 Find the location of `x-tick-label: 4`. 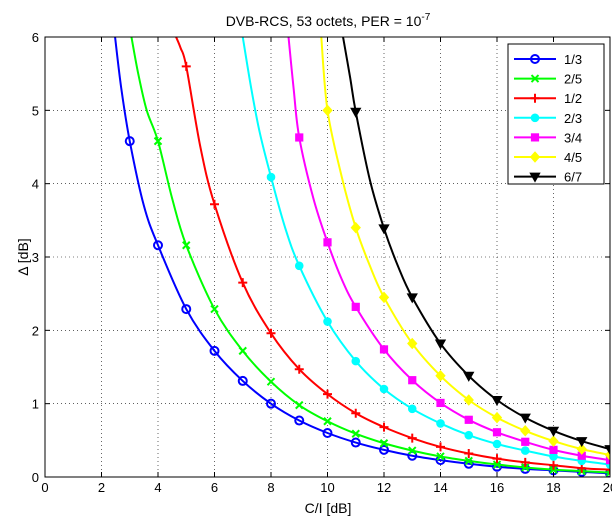

x-tick-label: 4 is located at coordinates (157, 487).